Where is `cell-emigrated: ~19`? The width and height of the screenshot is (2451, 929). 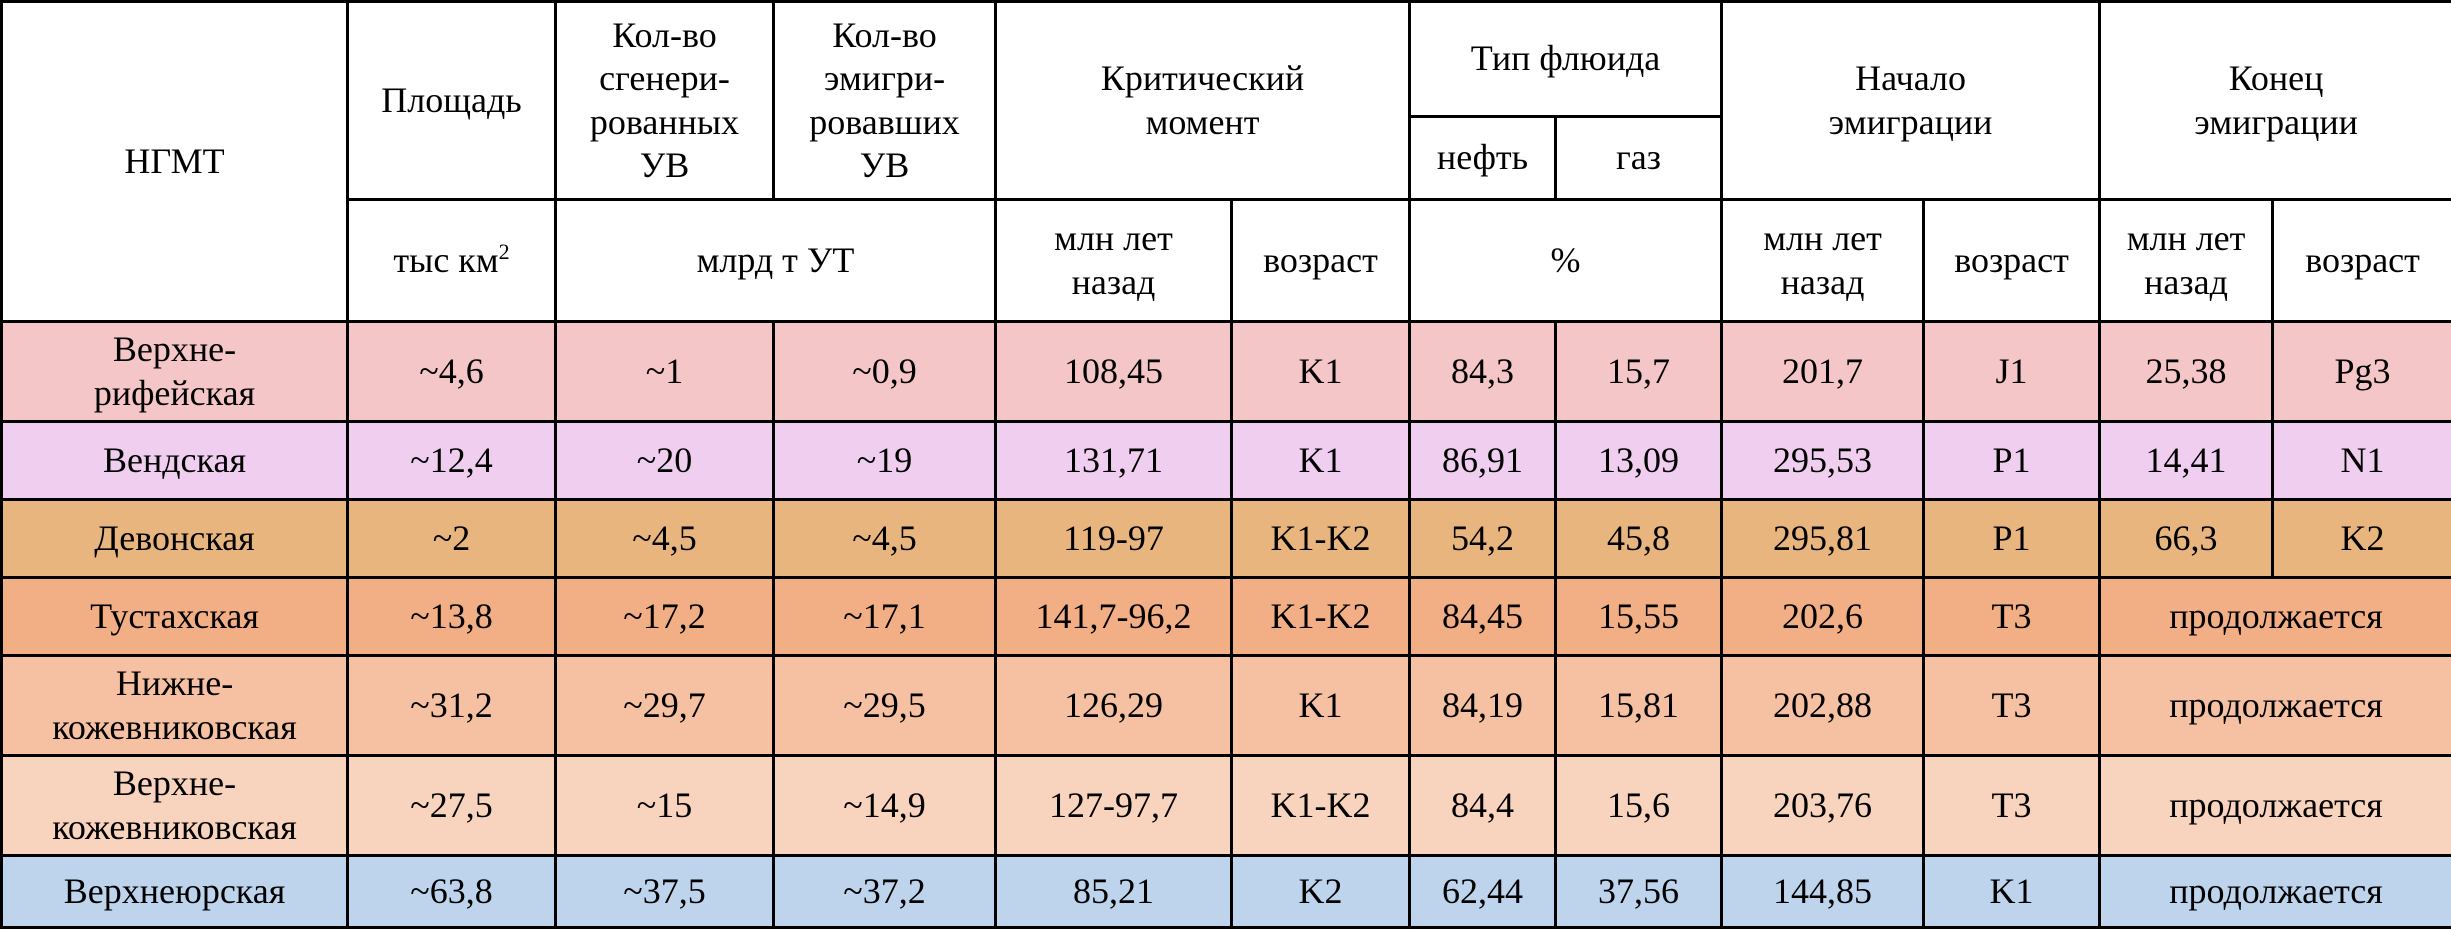
cell-emigrated: ~19 is located at coordinates (885, 461).